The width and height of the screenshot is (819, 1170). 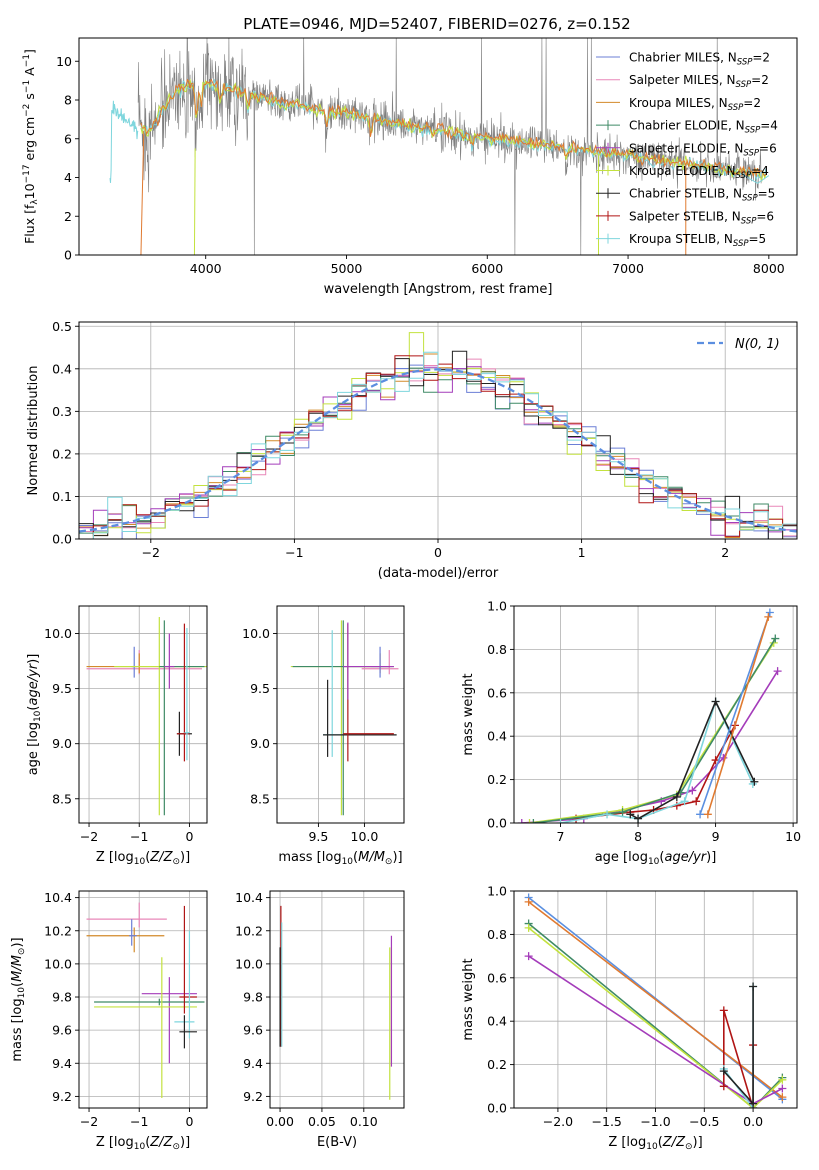 What do you see at coordinates (438, 445) in the screenshot?
I see `residual-histogram-kroupa_stelib` at bounding box center [438, 445].